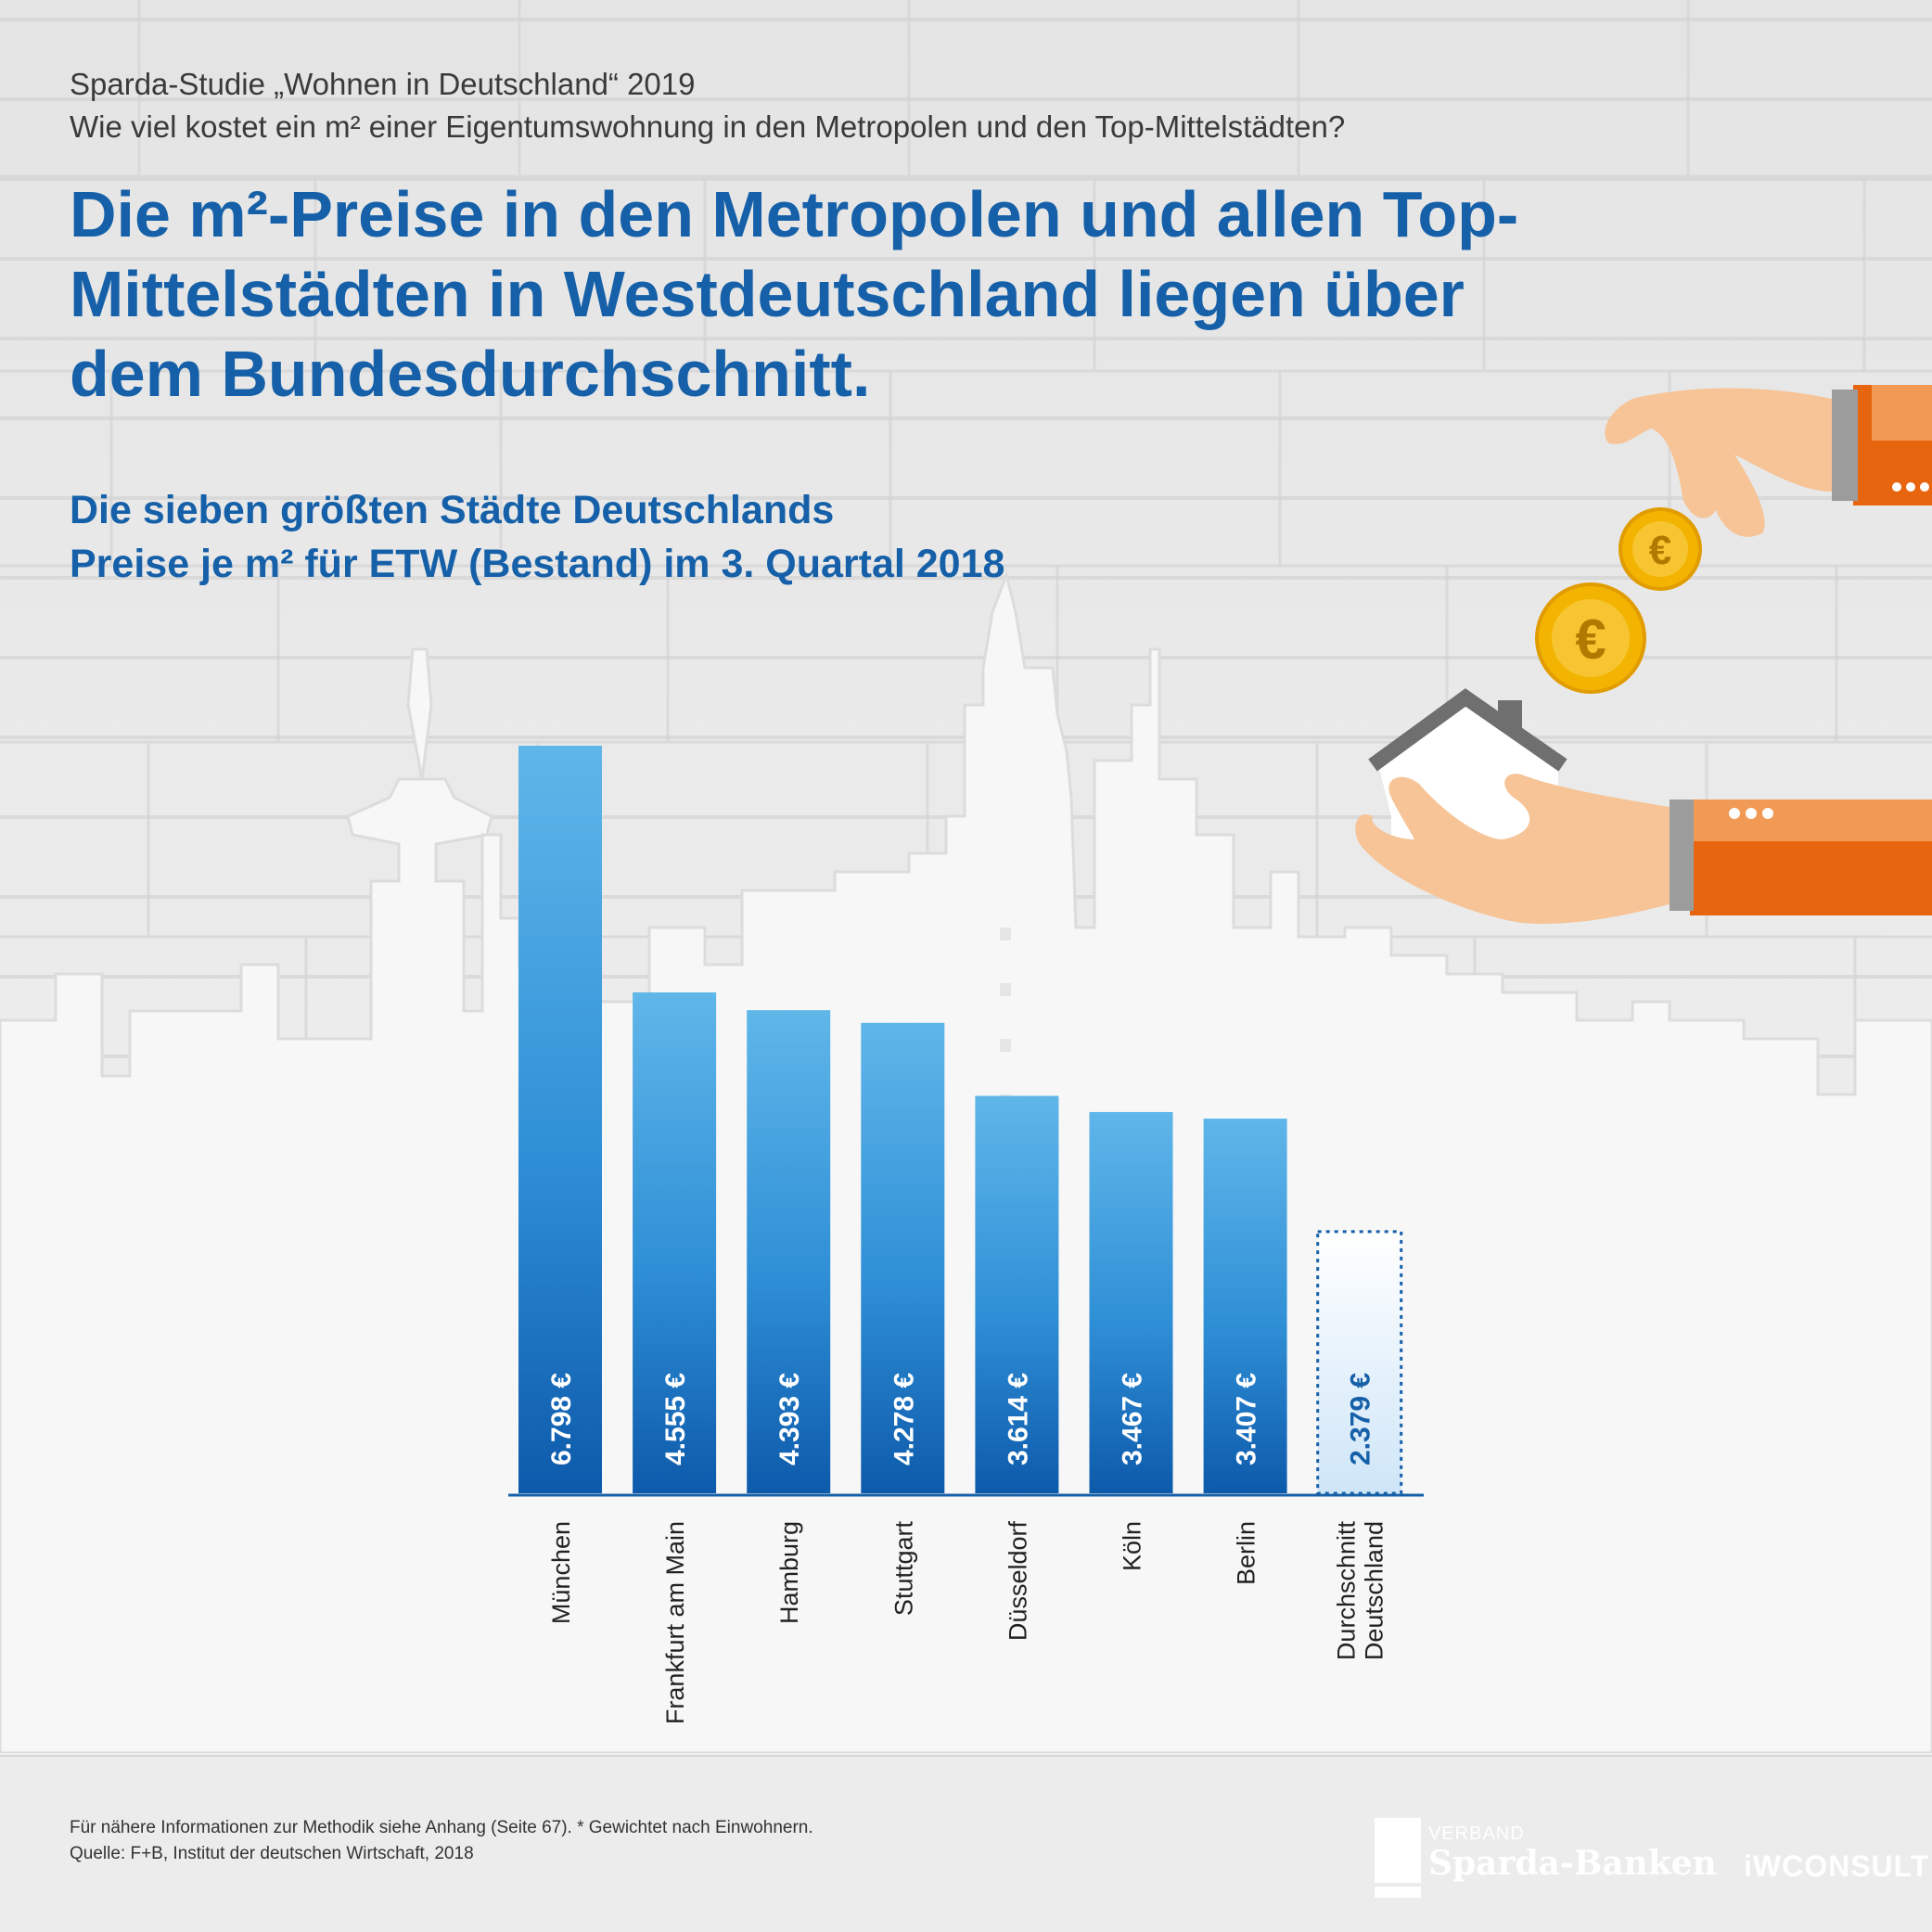 Image resolution: width=1932 pixels, height=1932 pixels. I want to click on headline-line-3: dem Bundesdurchschnitt., so click(470, 374).